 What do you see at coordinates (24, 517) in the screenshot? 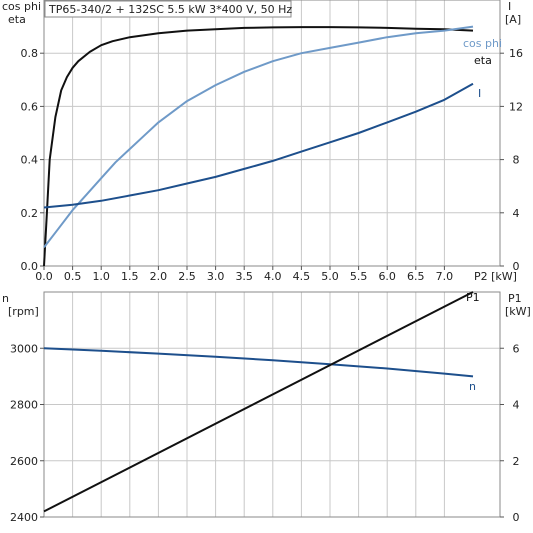
I see `left-tick-label-1-0: 2400` at bounding box center [24, 517].